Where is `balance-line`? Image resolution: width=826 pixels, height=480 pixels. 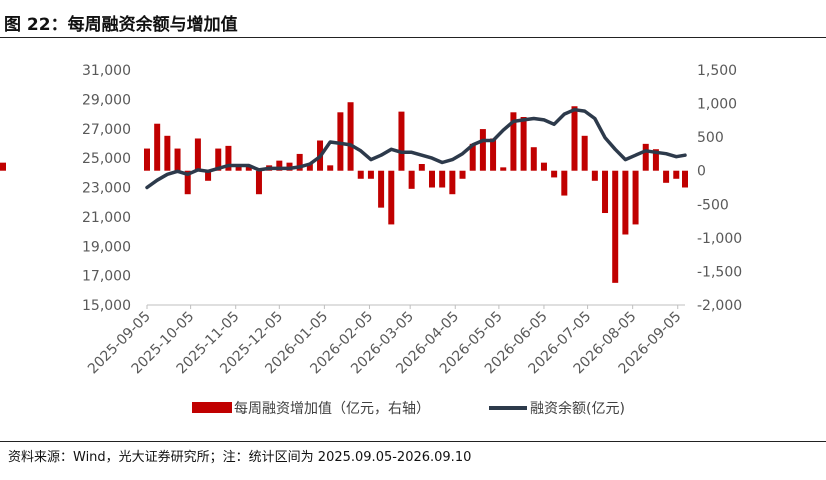 balance-line is located at coordinates (416, 148).